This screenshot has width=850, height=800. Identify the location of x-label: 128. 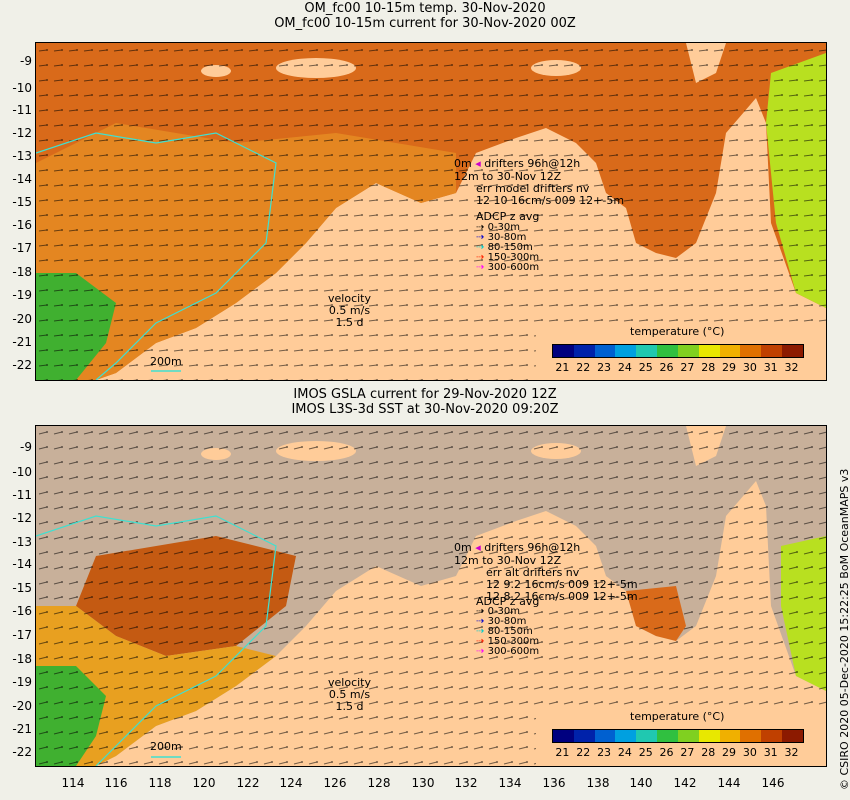
(379, 783).